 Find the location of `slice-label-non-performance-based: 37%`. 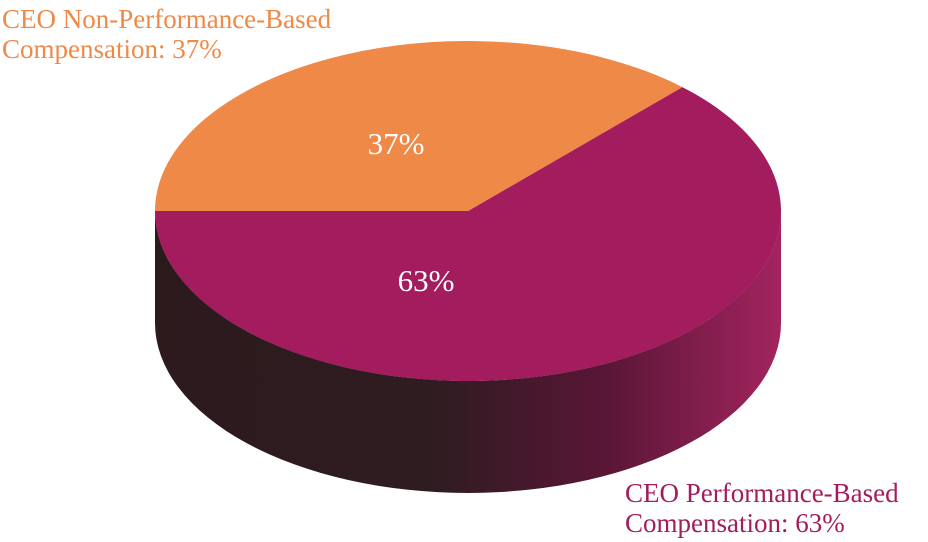

slice-label-non-performance-based: 37% is located at coordinates (396, 143).